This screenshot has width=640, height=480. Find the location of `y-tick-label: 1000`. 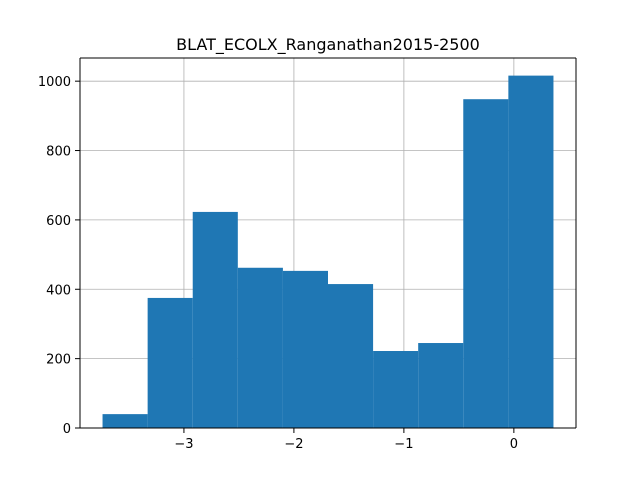

y-tick-label: 1000 is located at coordinates (54, 82).